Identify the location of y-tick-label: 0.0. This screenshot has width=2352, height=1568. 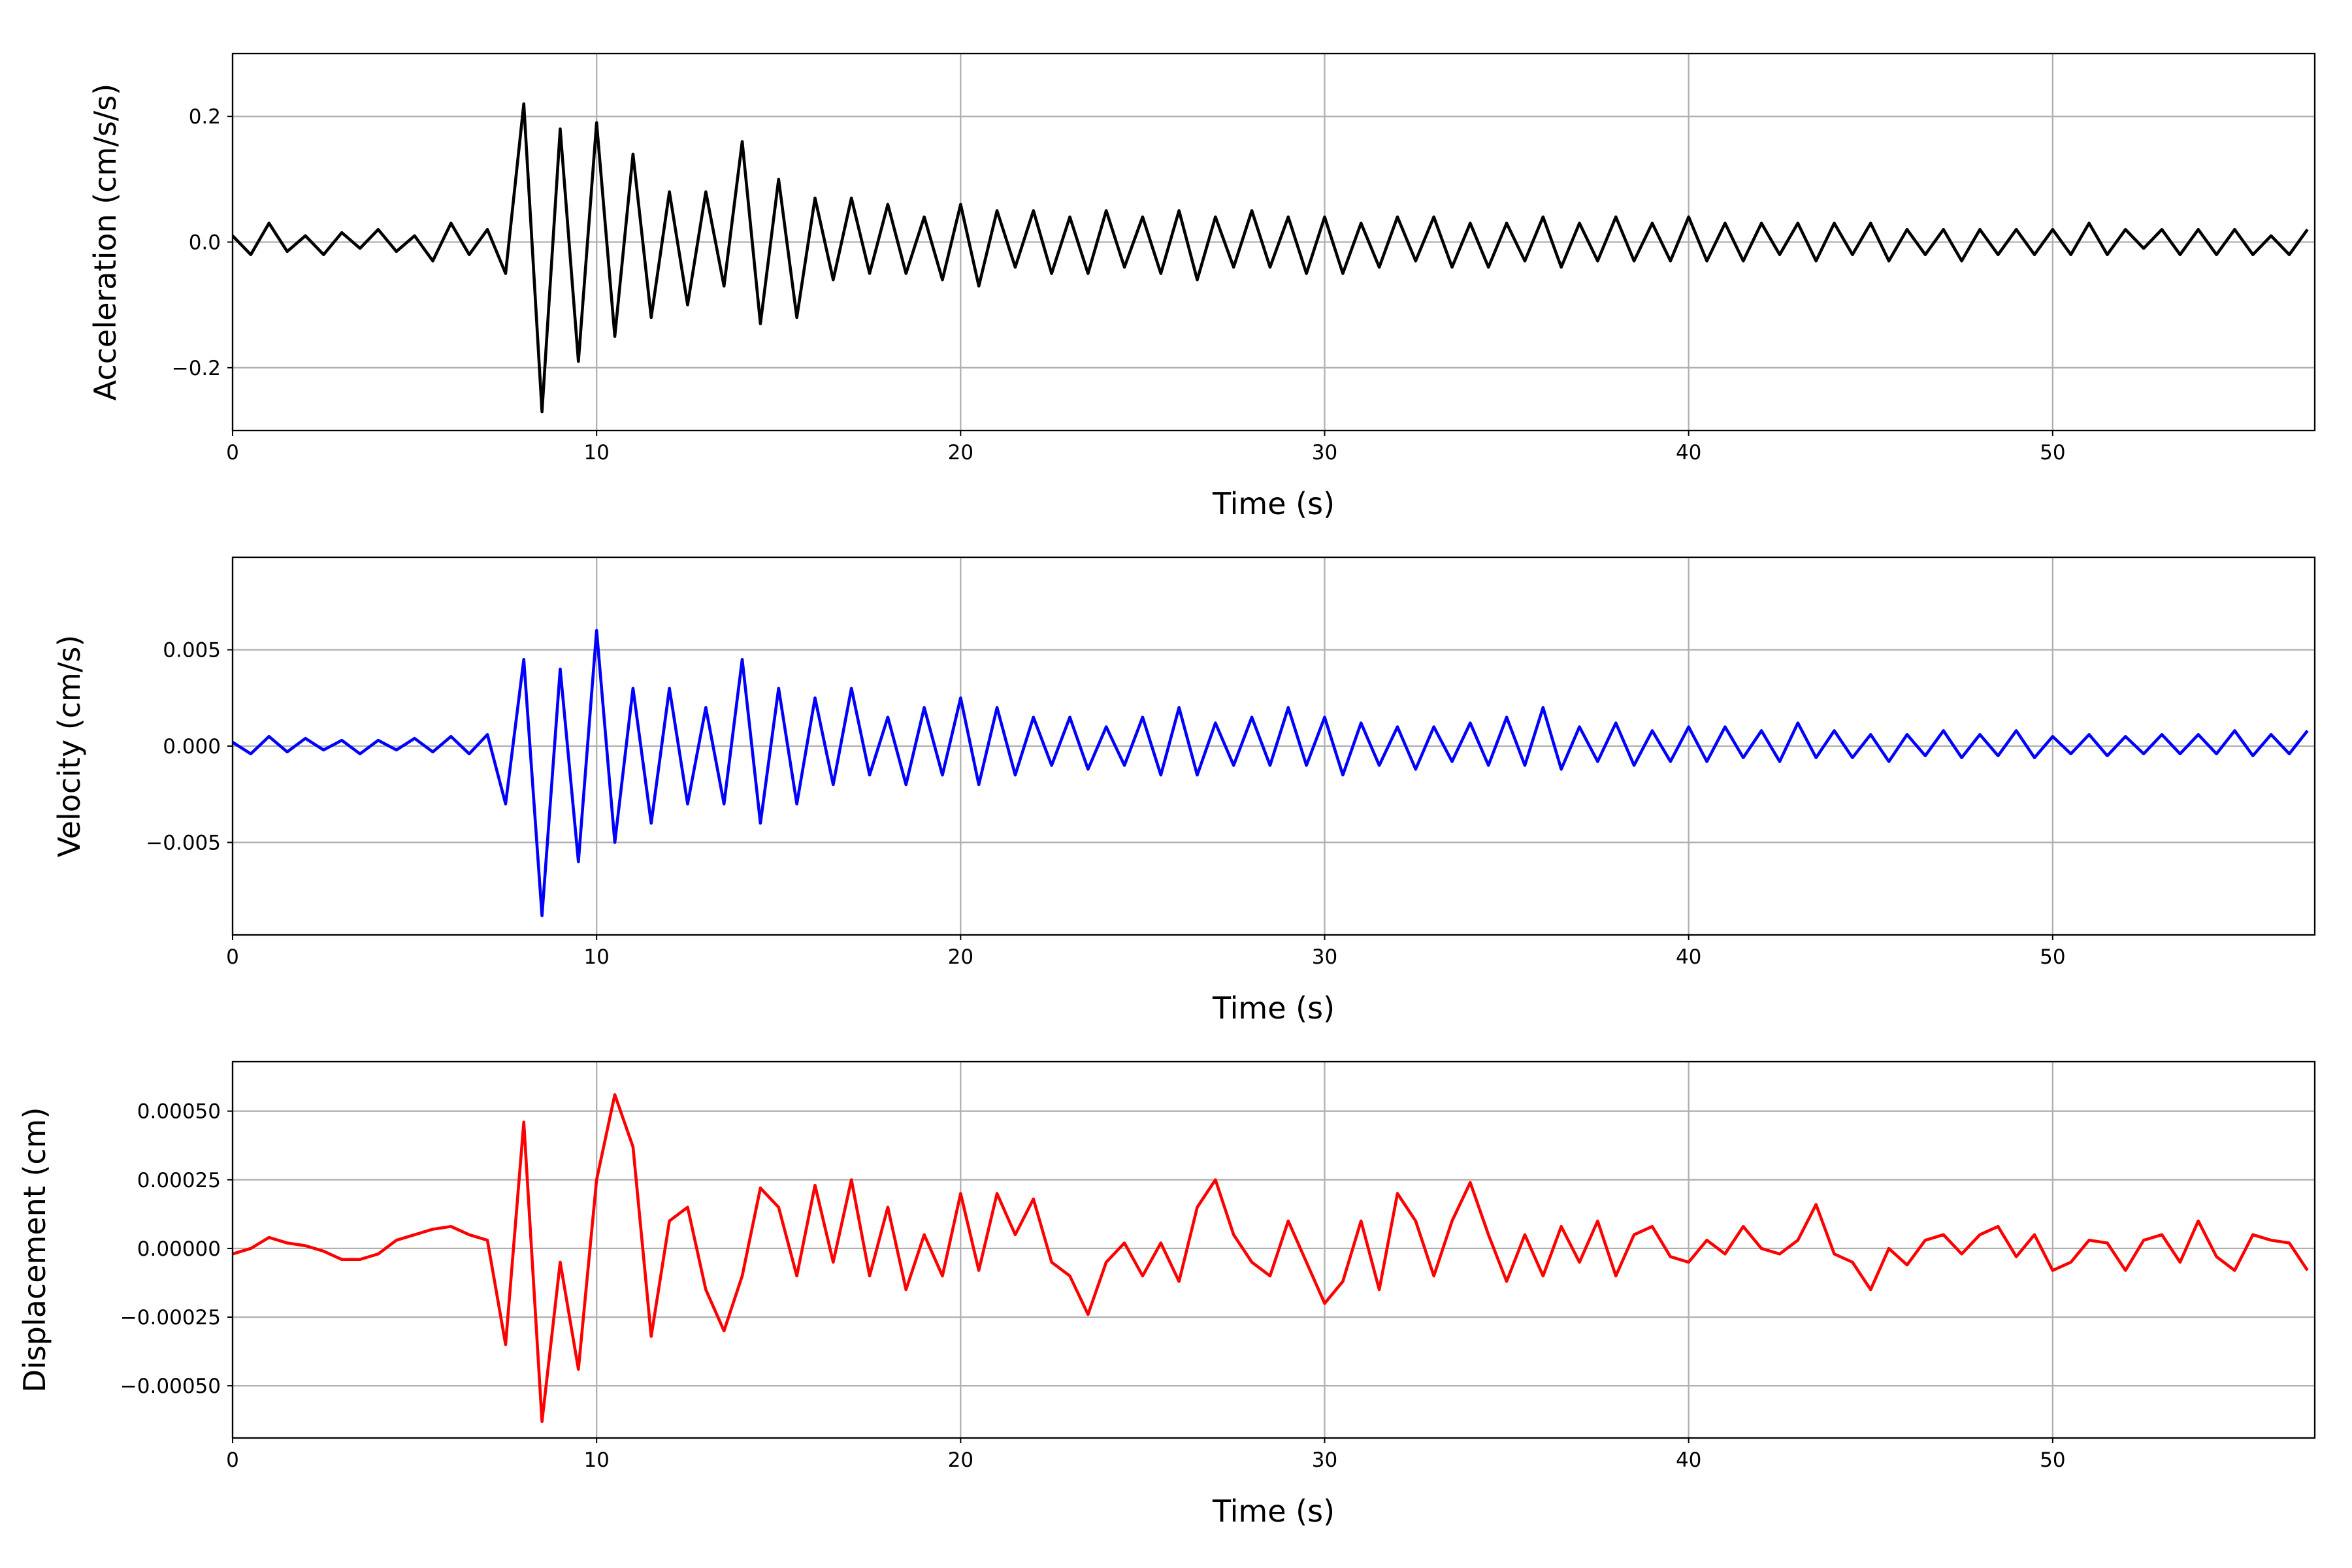
(205, 243).